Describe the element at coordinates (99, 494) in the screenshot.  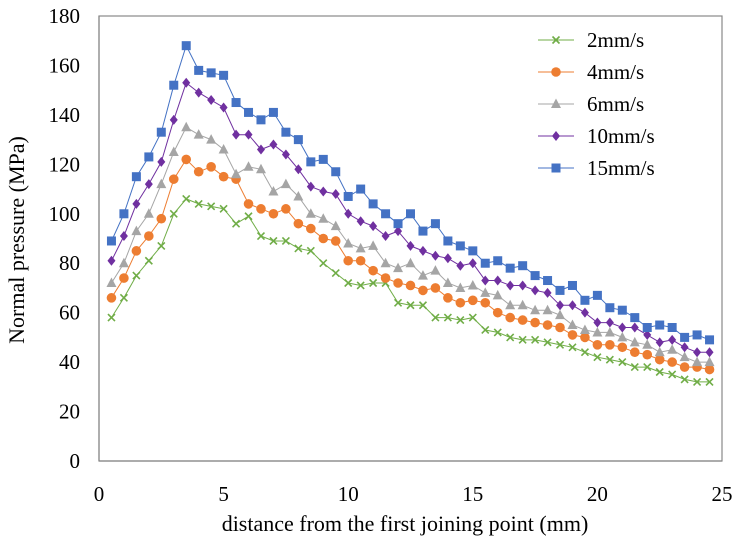
I see `x-tick-label: 0` at that location.